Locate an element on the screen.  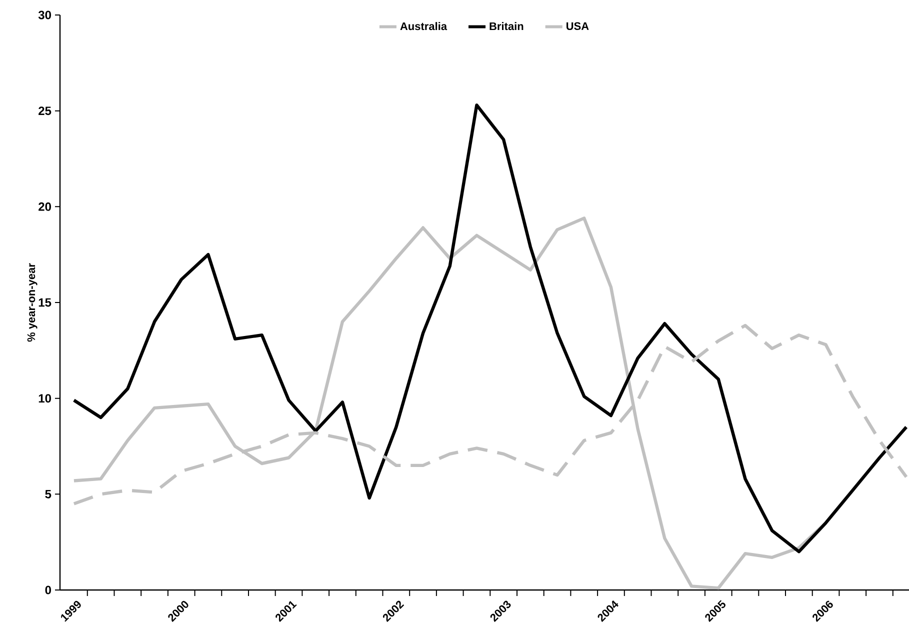
y-tick-label: 25 is located at coordinates (45, 111).